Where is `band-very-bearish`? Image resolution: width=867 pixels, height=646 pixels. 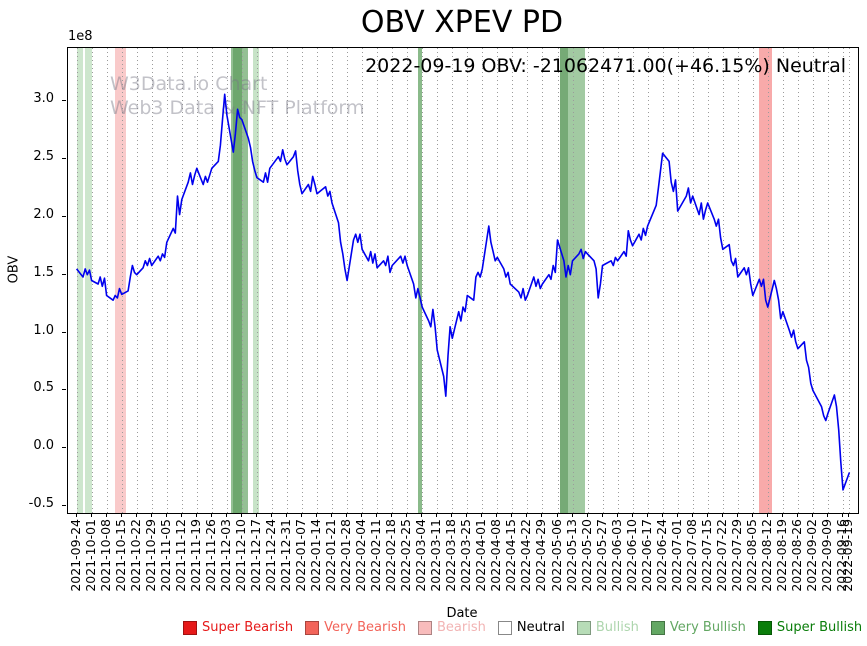 band-very-bearish is located at coordinates (766, 280).